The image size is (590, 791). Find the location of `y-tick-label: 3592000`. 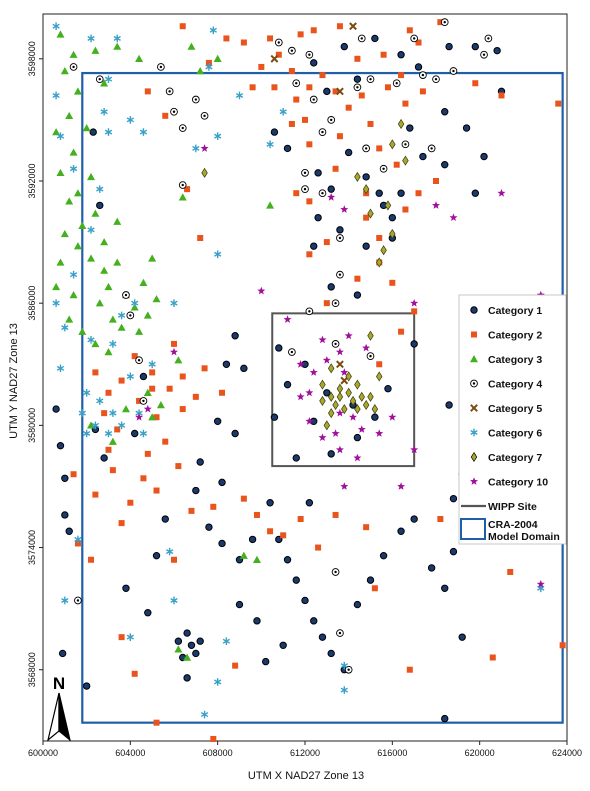

y-tick-label: 3592000 is located at coordinates (32, 180).